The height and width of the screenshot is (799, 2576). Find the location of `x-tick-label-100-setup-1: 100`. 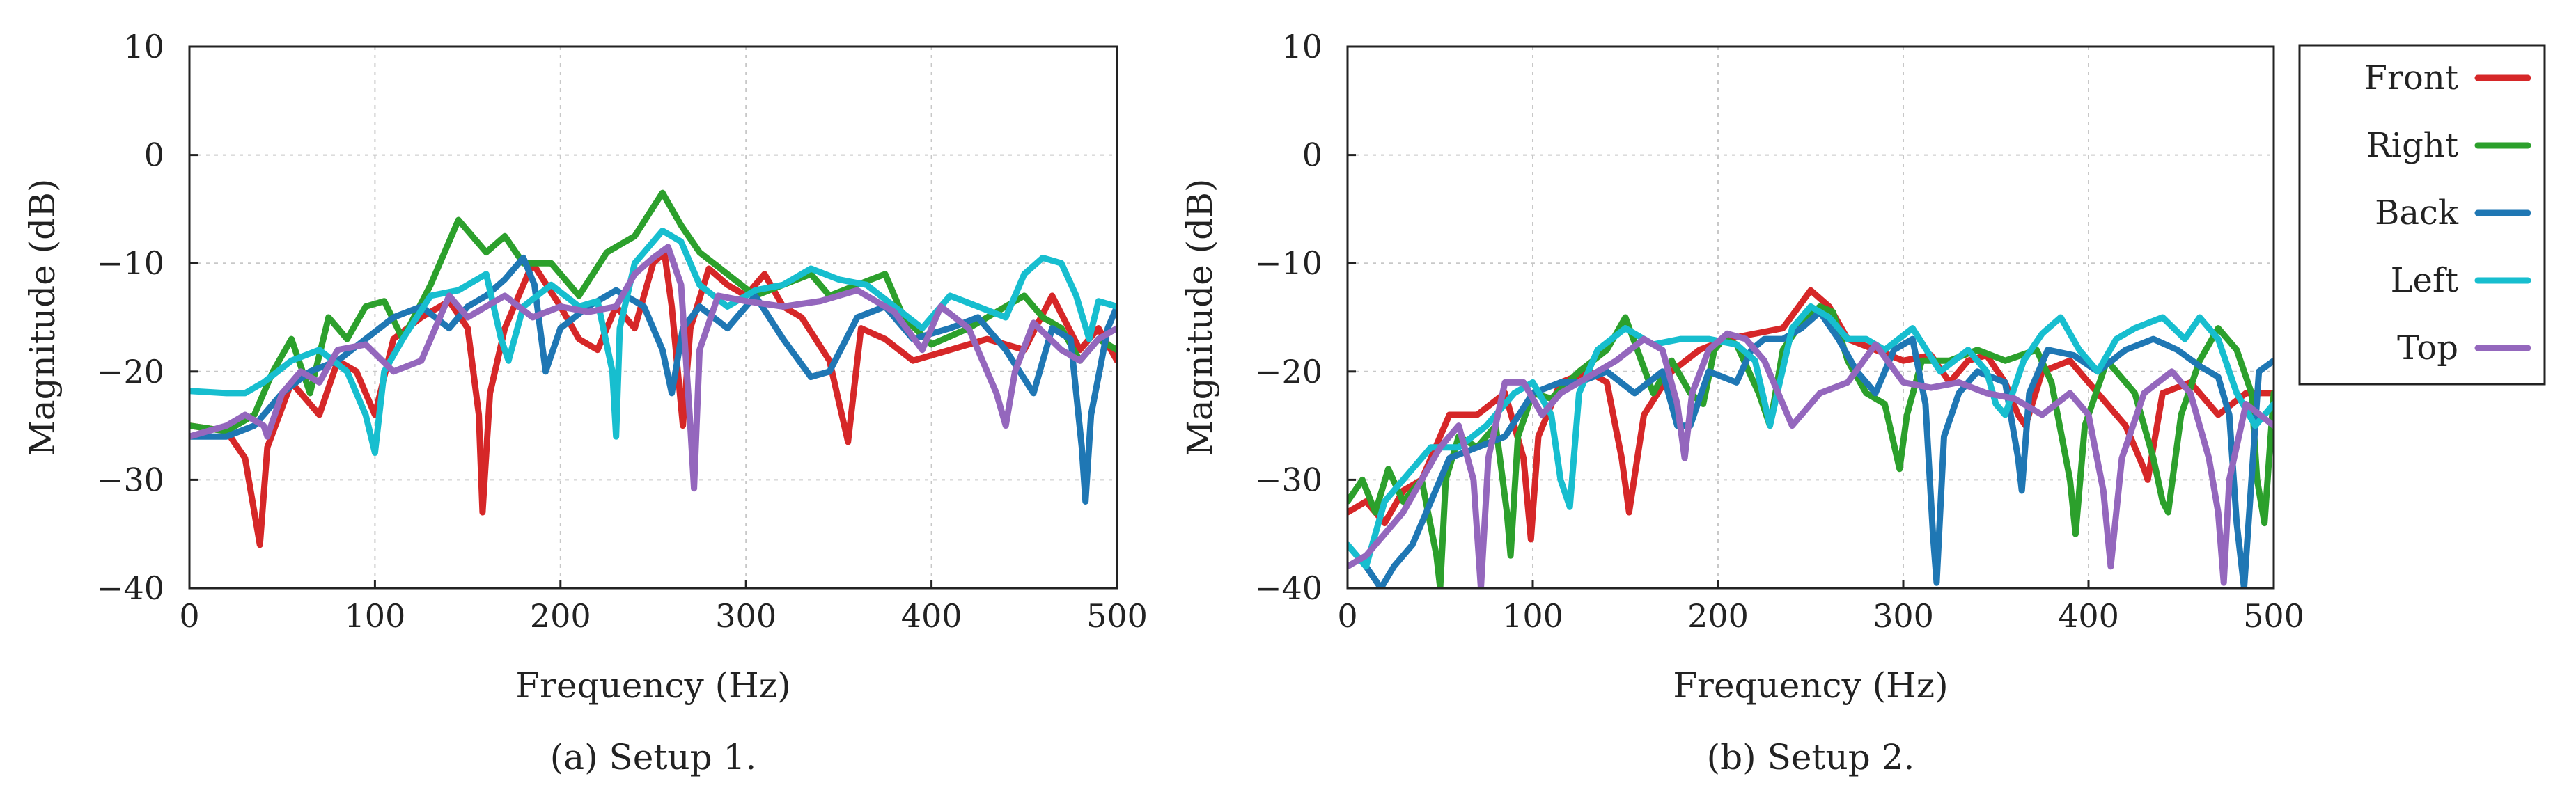

x-tick-label-100-setup-1: 100 is located at coordinates (375, 616).